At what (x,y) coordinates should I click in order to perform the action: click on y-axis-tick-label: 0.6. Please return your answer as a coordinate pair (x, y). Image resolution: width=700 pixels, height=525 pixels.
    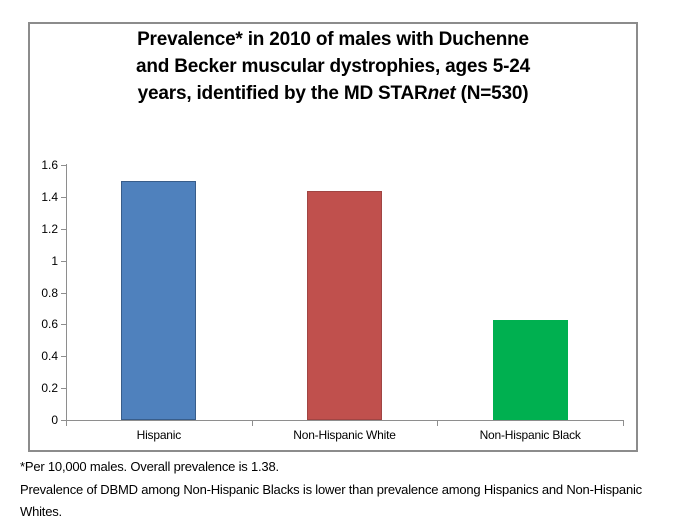
    Looking at the image, I should click on (49, 324).